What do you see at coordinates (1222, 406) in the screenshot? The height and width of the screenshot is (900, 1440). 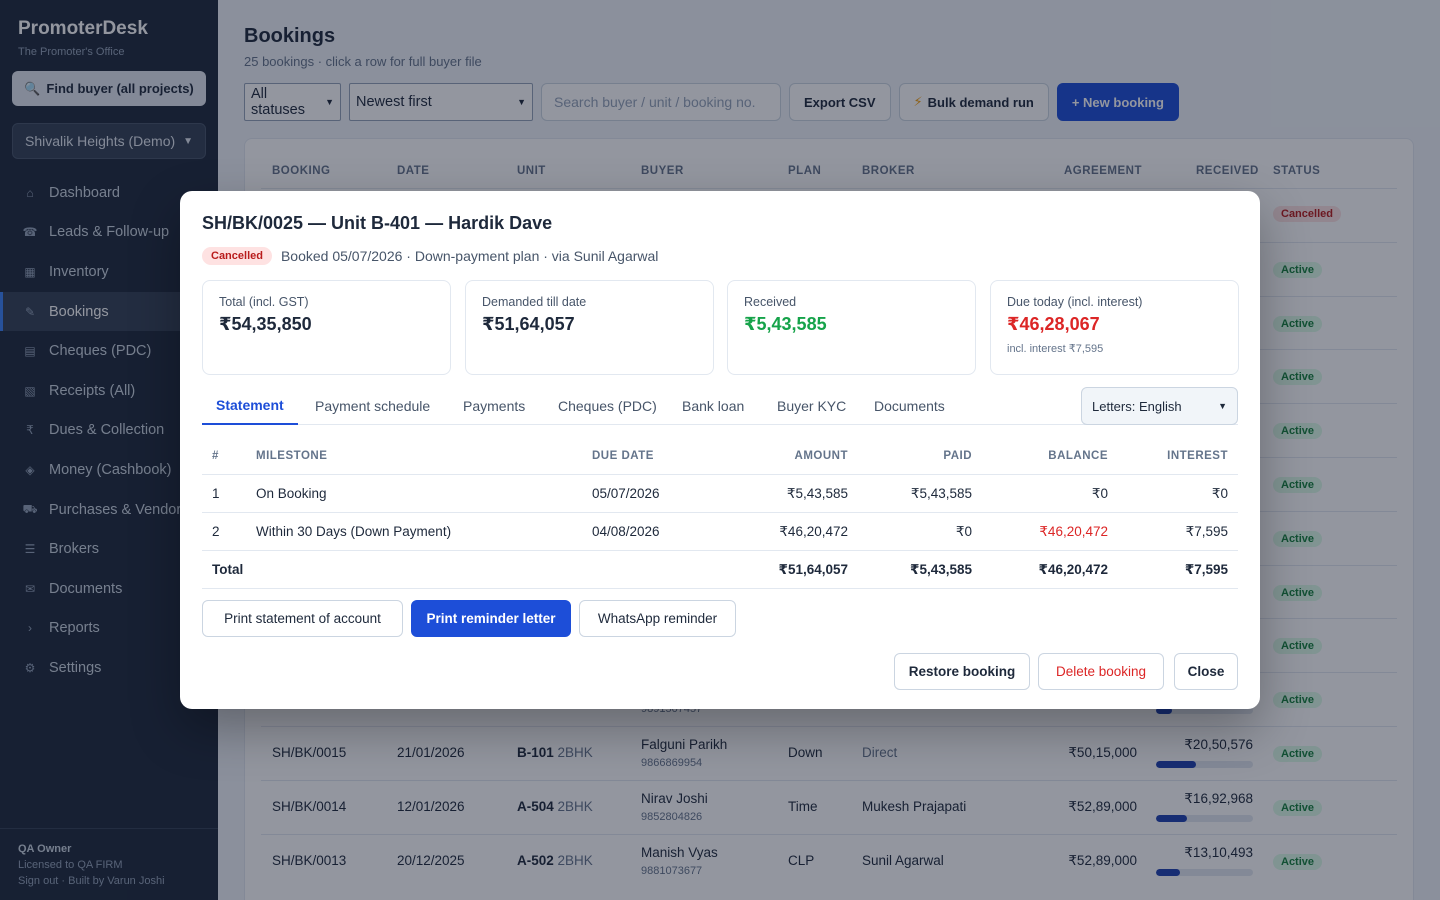 I see `chevron-down-icon: ▼` at bounding box center [1222, 406].